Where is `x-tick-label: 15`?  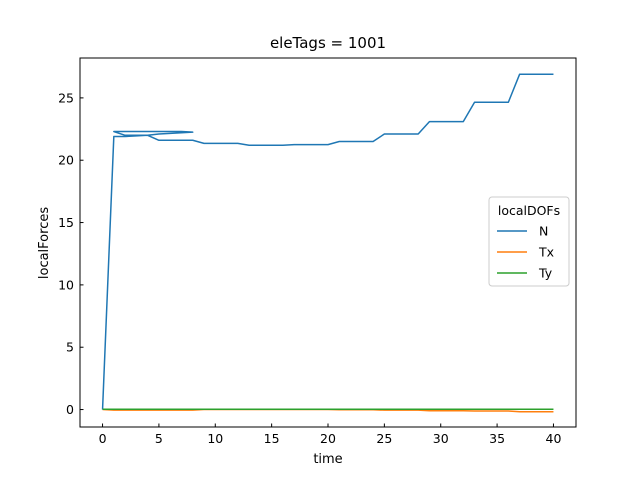 x-tick-label: 15 is located at coordinates (272, 438).